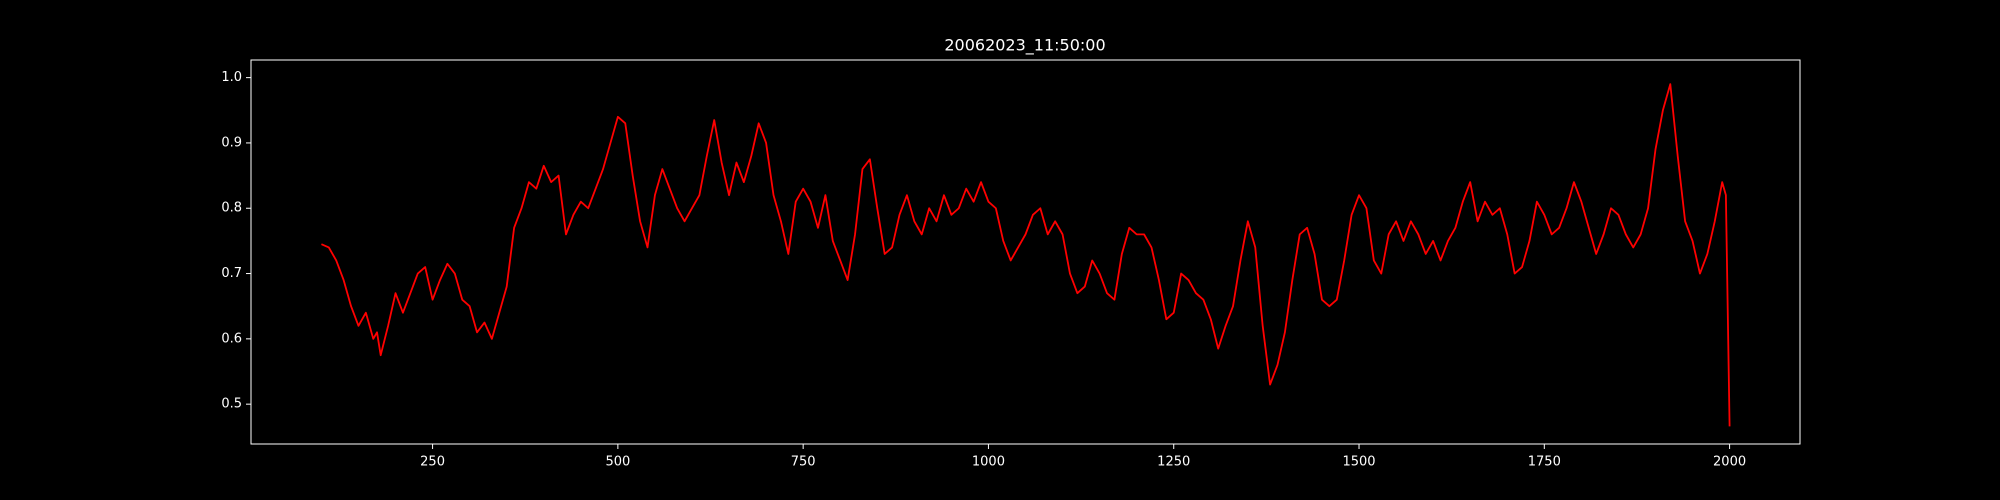 This screenshot has height=500, width=2000. I want to click on x-tick-label: 1250, so click(1173, 462).